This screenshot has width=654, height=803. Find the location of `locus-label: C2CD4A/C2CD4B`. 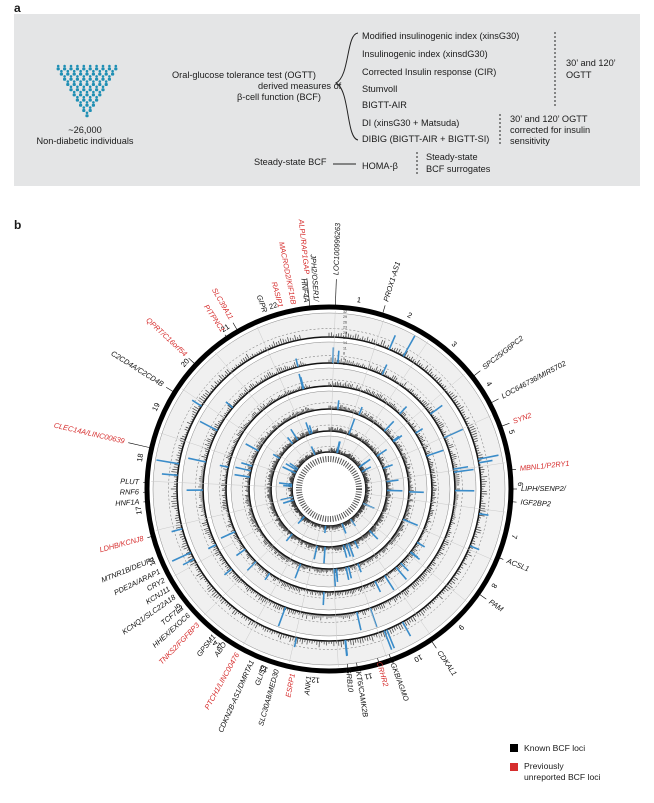

locus-label: C2CD4A/C2CD4B is located at coordinates (137, 369).